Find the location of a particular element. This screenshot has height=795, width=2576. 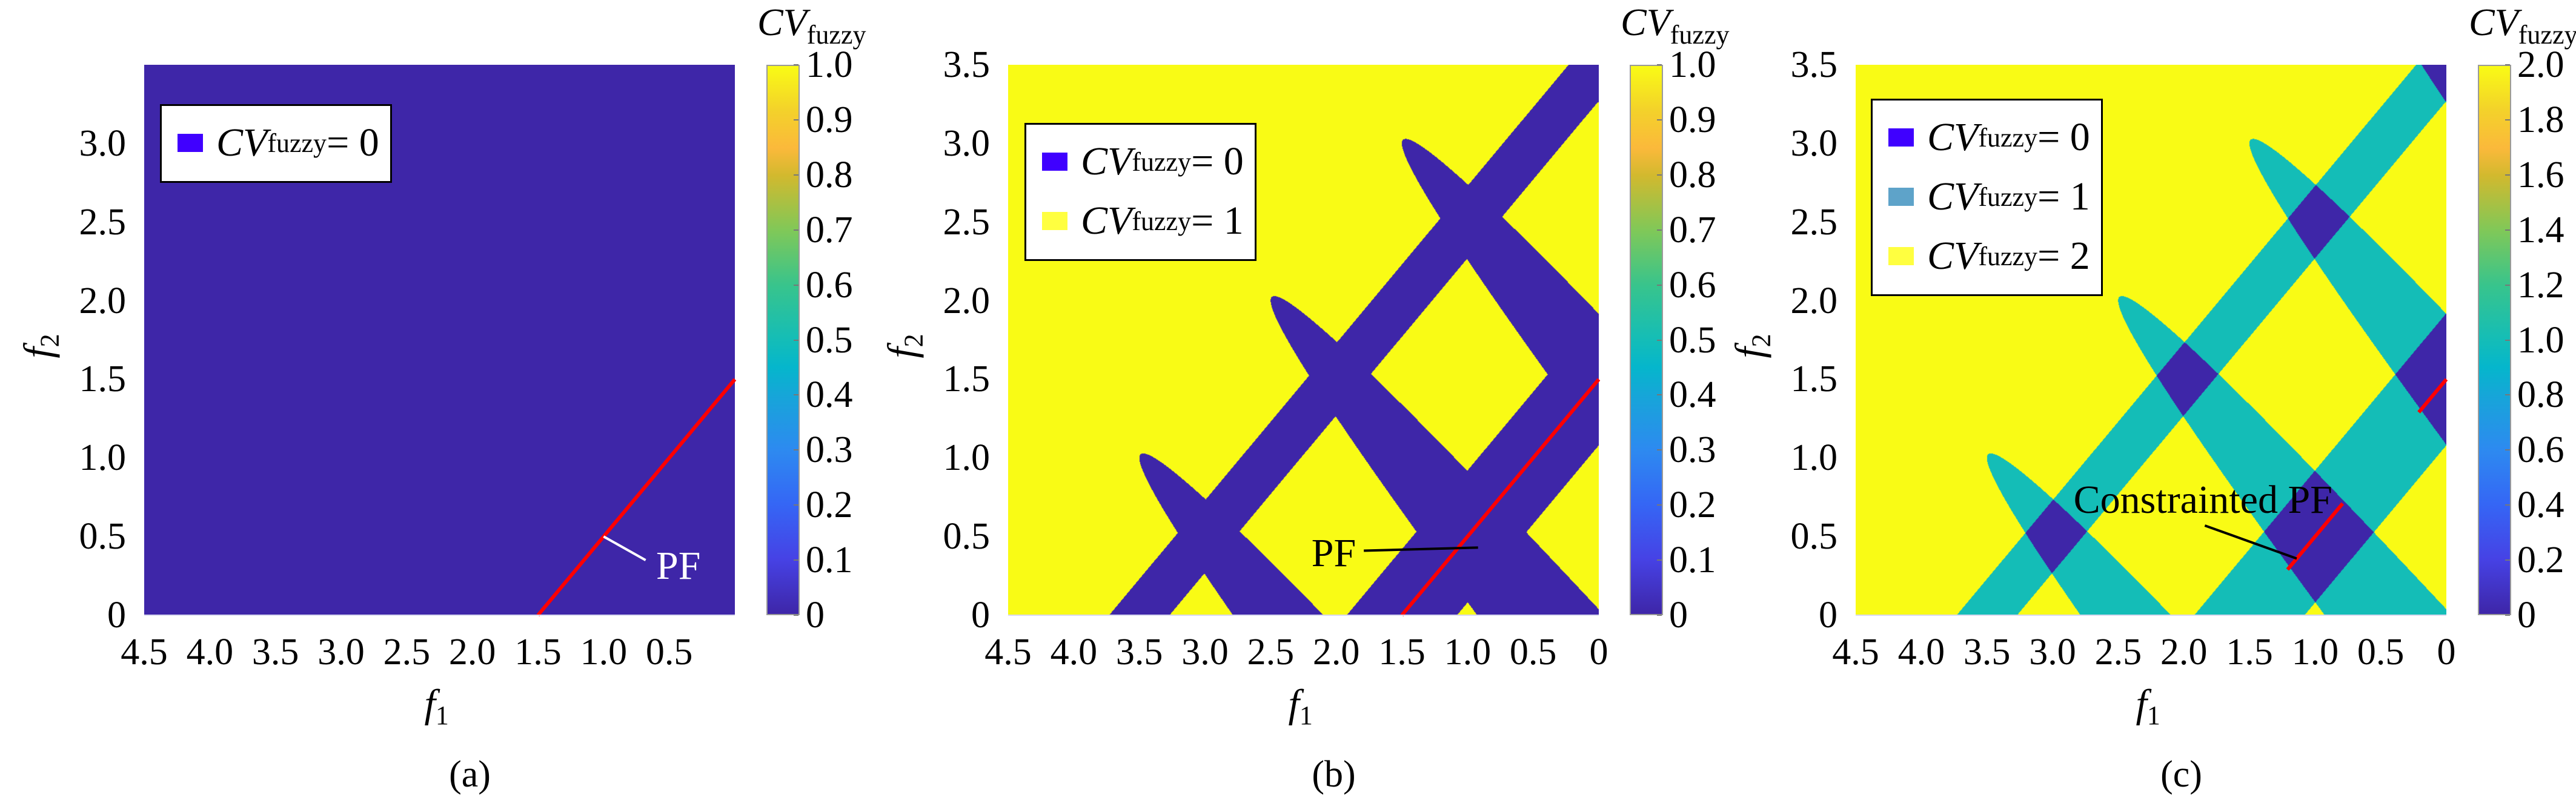

colorbar-tick-label: 1.2 is located at coordinates (2540, 285).